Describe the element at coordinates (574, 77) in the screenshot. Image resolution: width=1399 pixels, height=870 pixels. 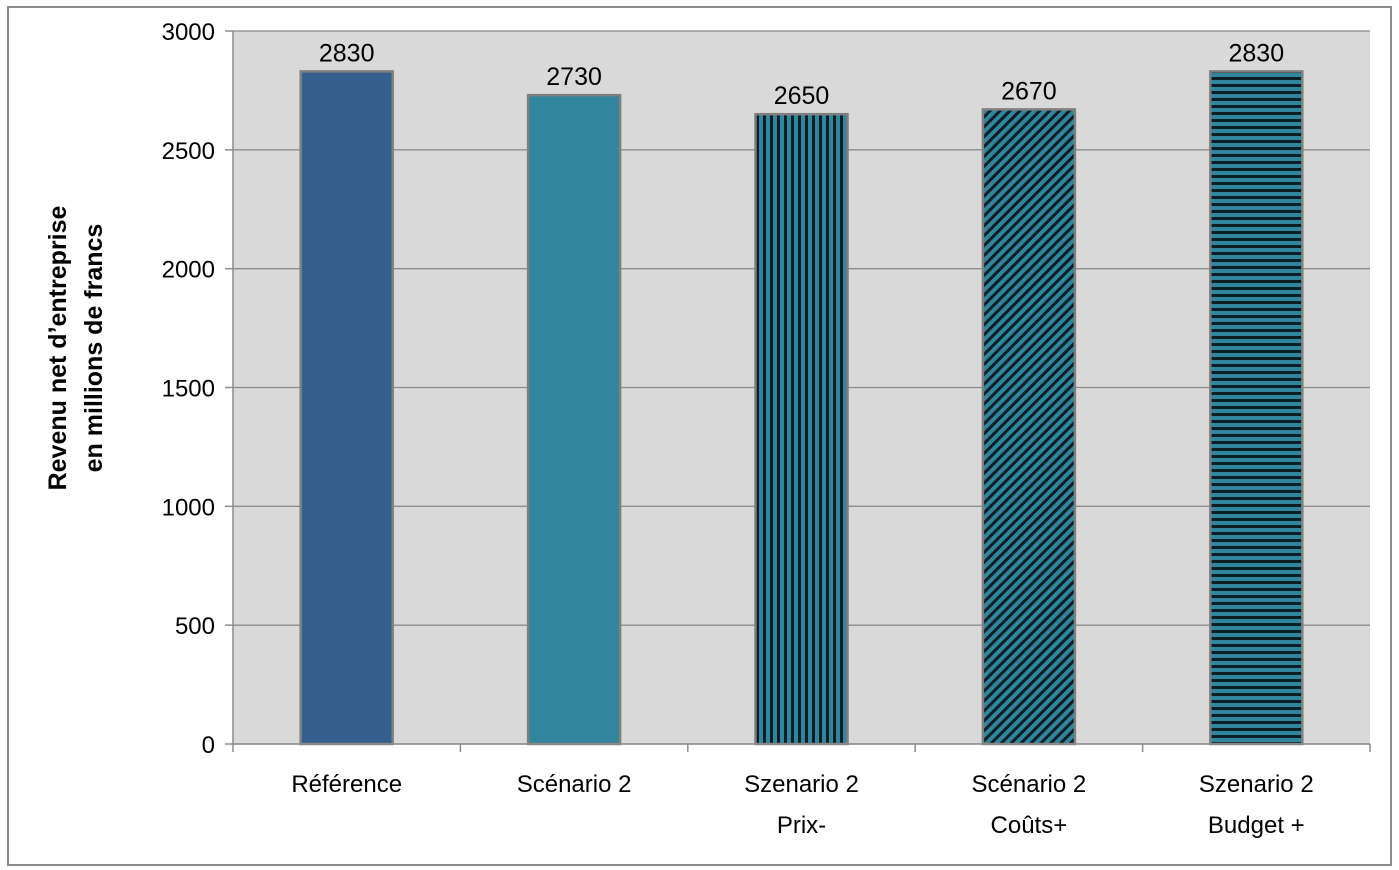
I see `data-label: 2730` at that location.